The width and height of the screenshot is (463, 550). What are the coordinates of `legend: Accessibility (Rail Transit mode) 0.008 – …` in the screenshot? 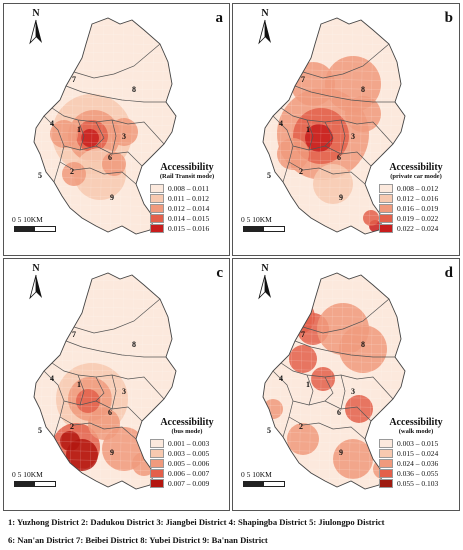 It's located at (186, 197).